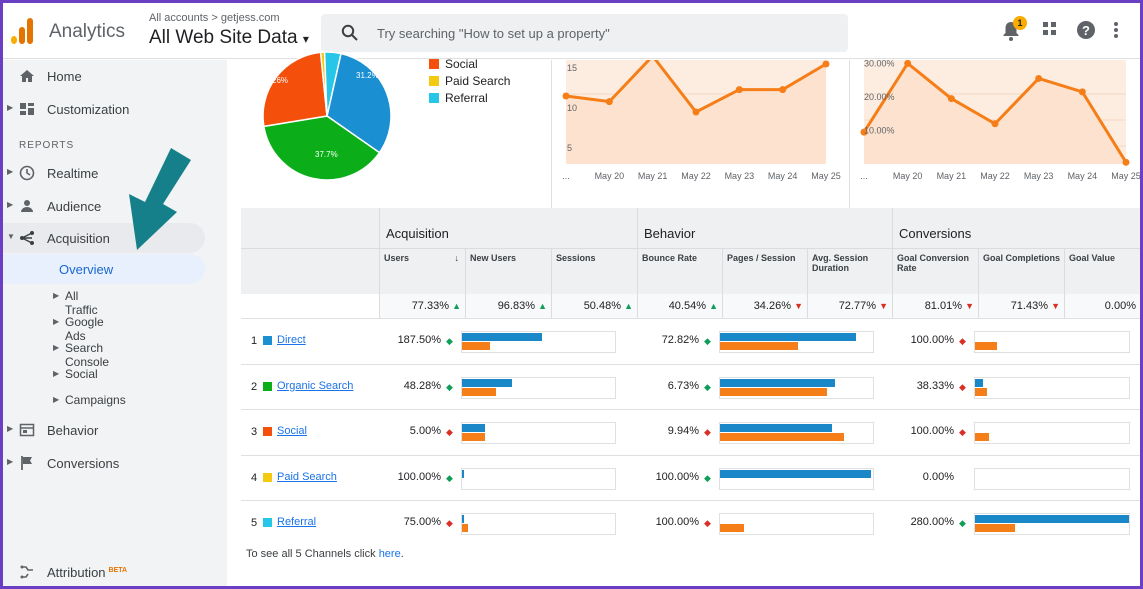 Image resolution: width=1143 pixels, height=589 pixels. Describe the element at coordinates (1102, 271) in the screenshot. I see `column-header-goal-value: Goal Value` at that location.